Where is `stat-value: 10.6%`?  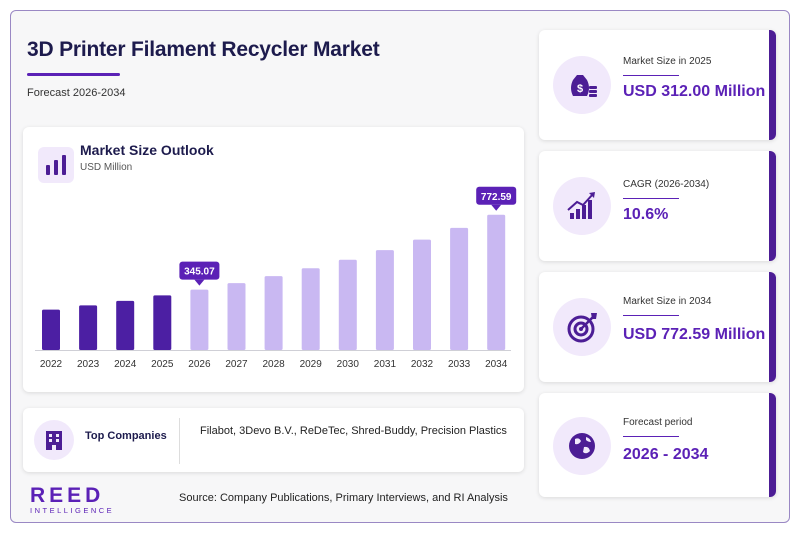
stat-value: 10.6% is located at coordinates (646, 214).